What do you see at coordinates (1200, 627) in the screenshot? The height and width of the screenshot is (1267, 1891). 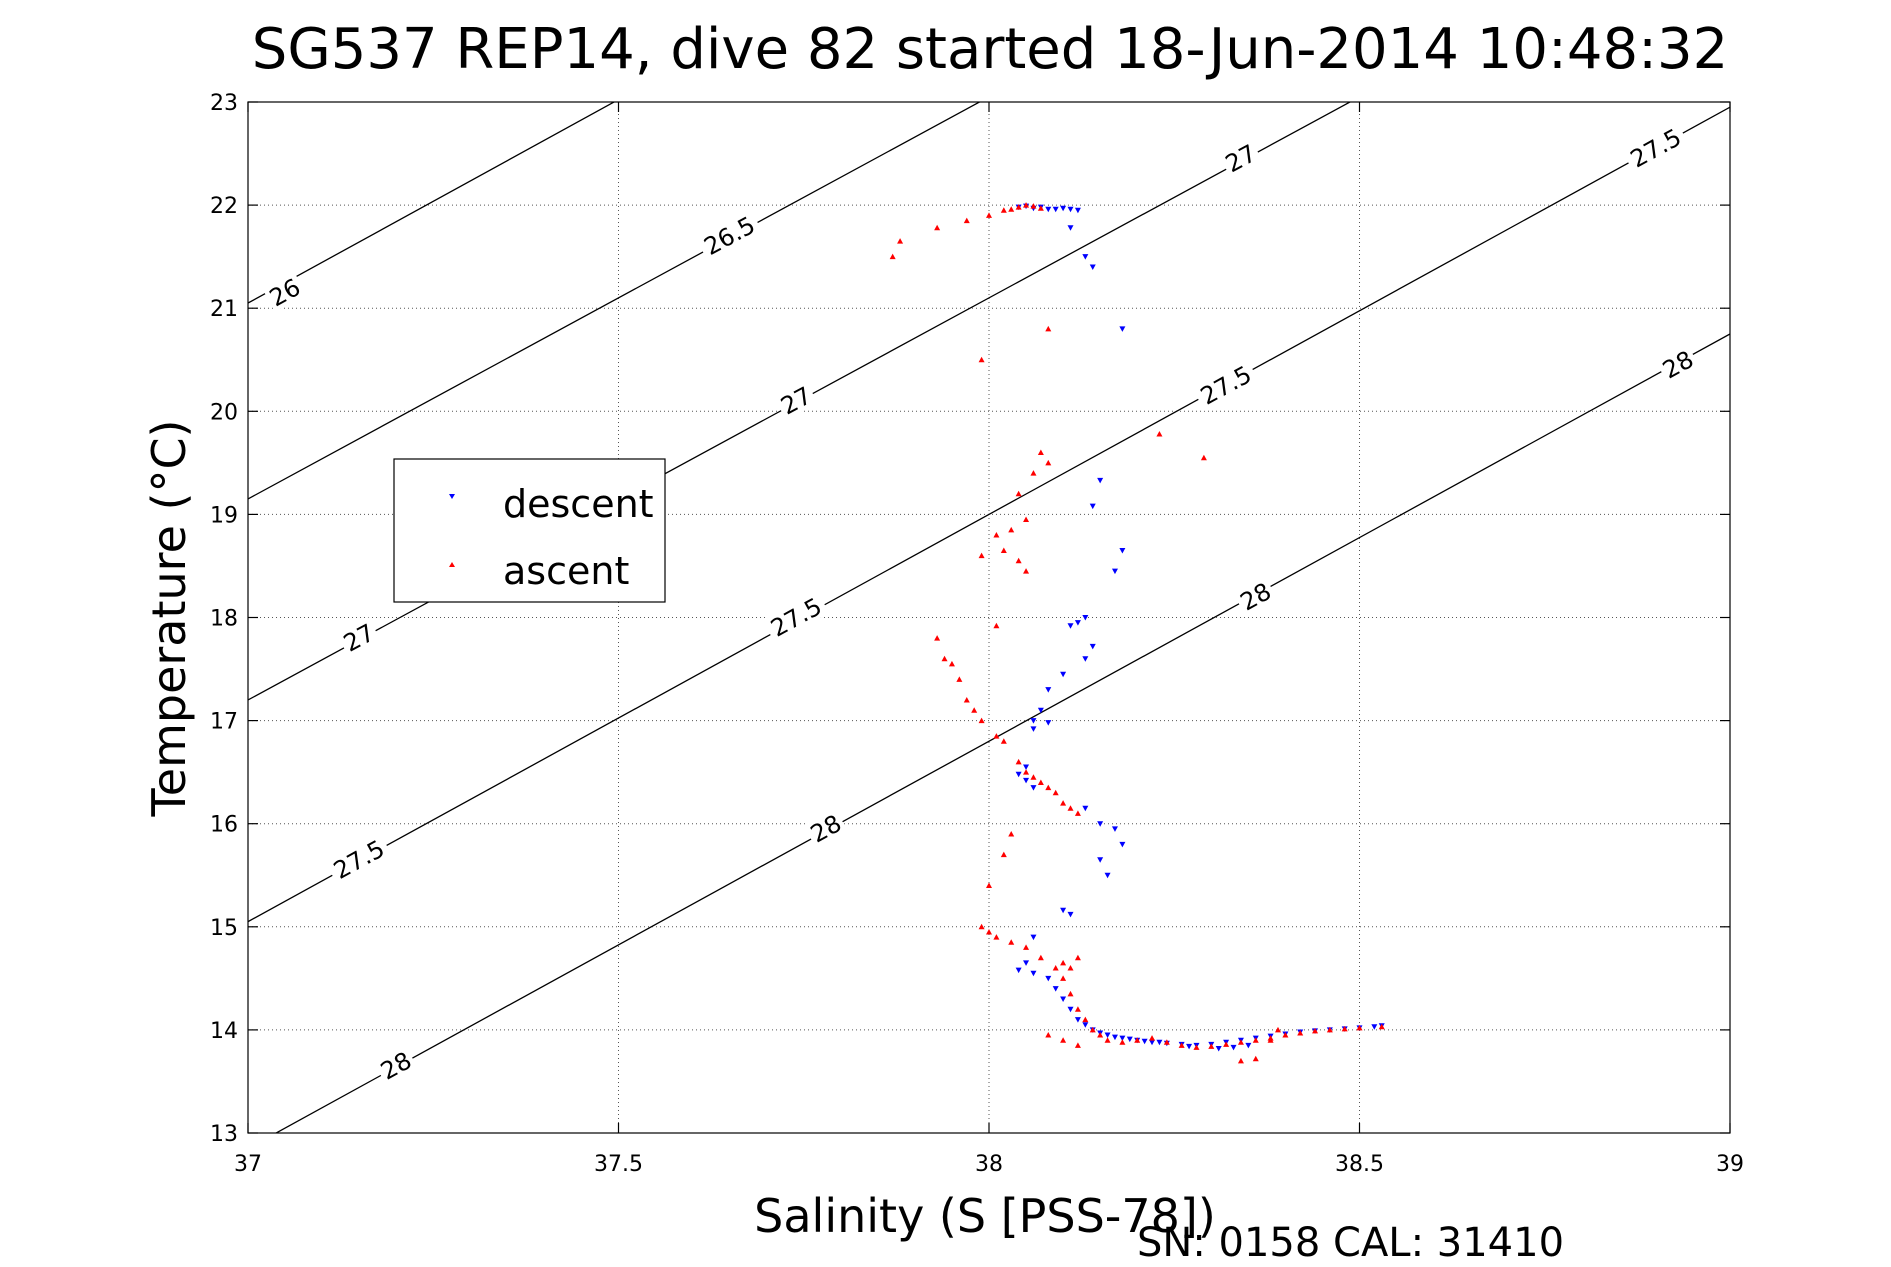 I see `series-descent` at bounding box center [1200, 627].